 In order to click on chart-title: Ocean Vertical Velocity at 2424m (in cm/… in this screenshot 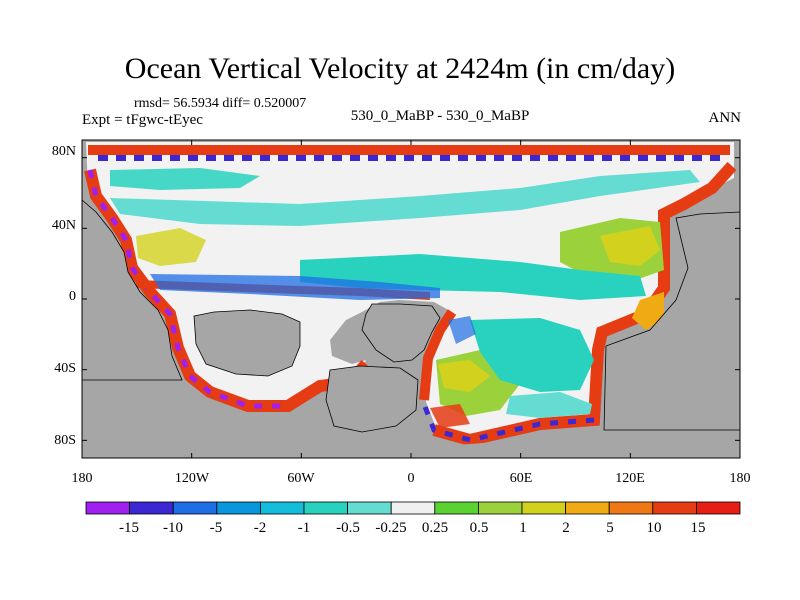, I will do `click(400, 68)`.